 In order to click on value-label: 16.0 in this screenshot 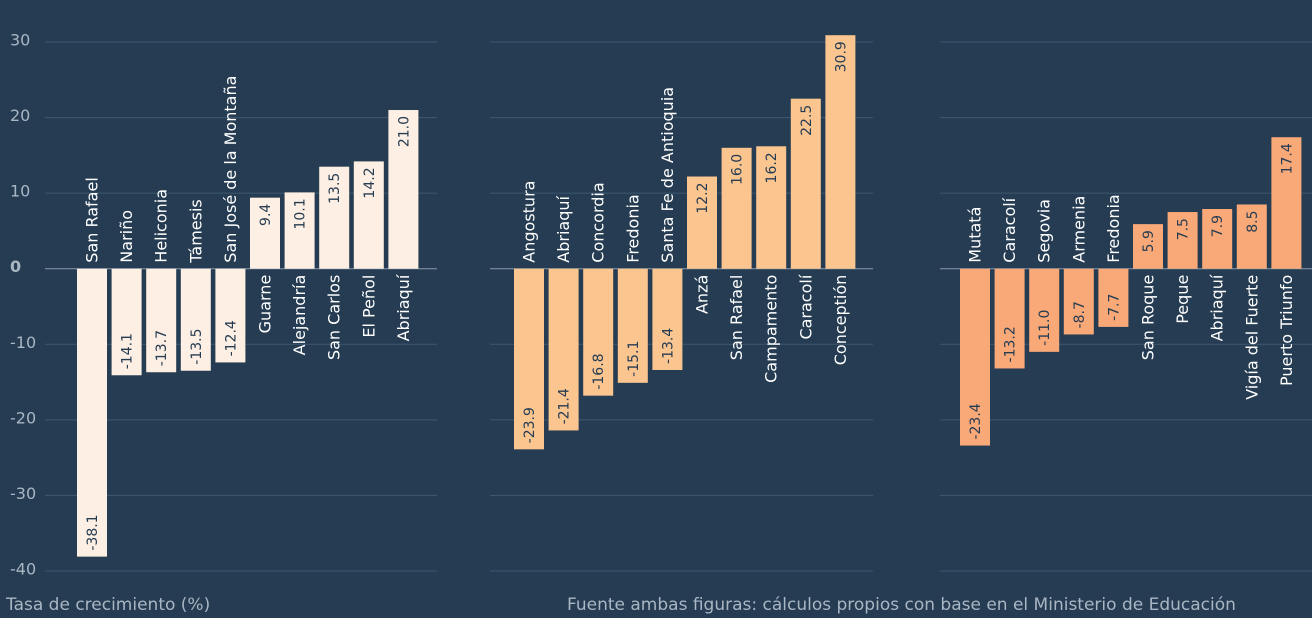, I will do `click(738, 169)`.